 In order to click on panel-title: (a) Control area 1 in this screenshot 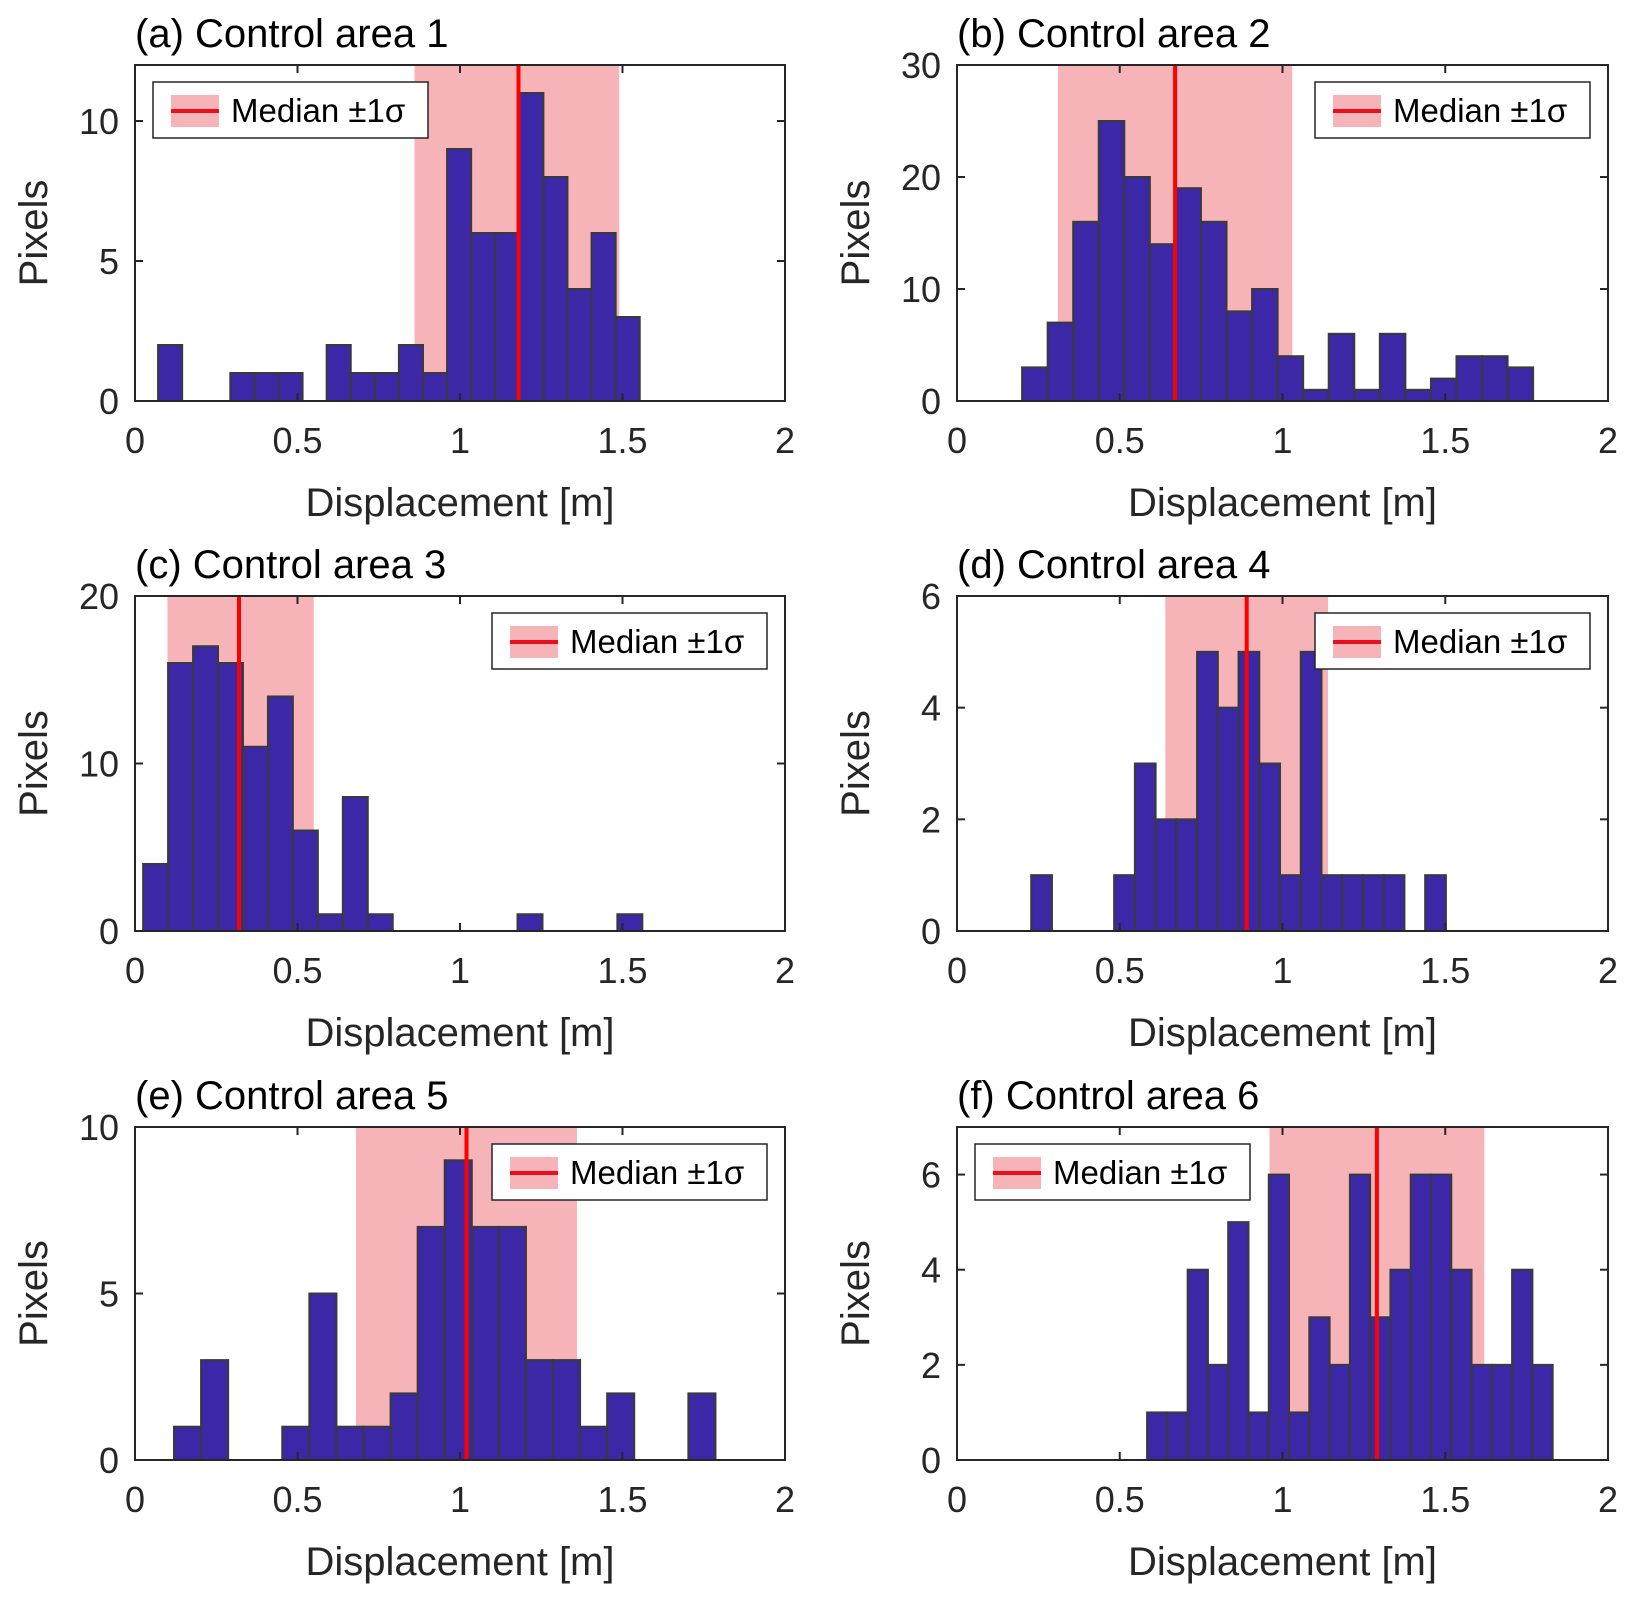, I will do `click(291, 34)`.